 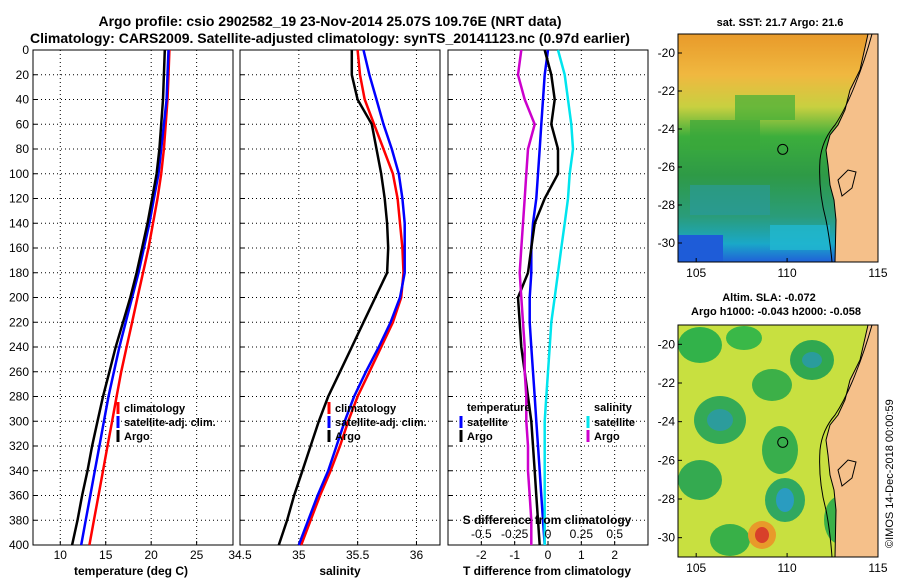 I want to click on x-tick-label: 10, so click(x=61, y=555).